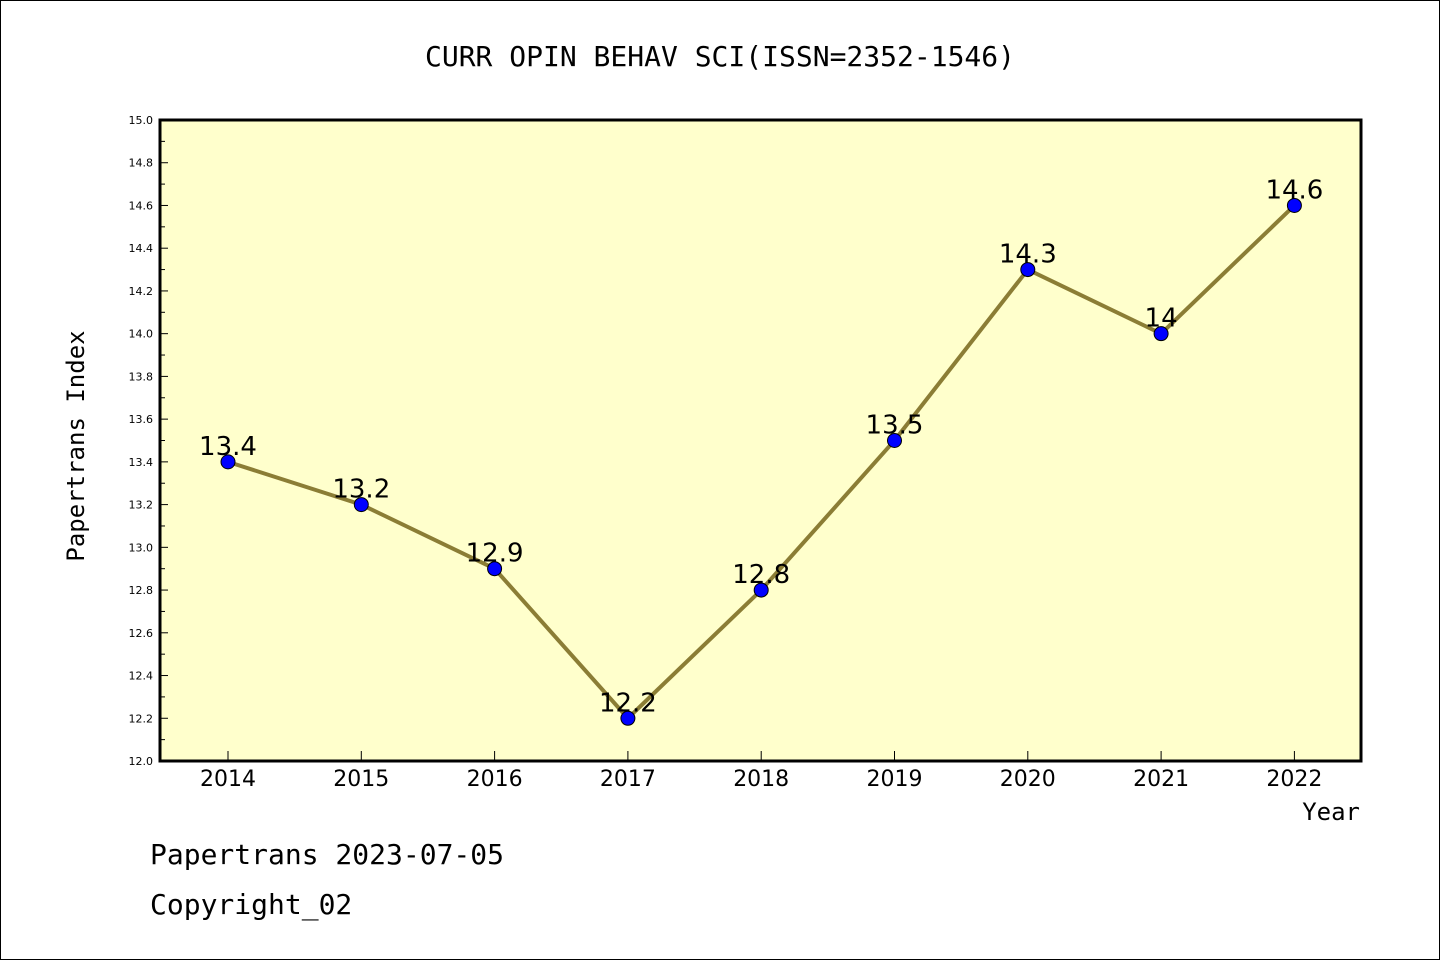 This screenshot has width=1440, height=960. I want to click on y-axis-label: Papertrans Index, so click(76, 445).